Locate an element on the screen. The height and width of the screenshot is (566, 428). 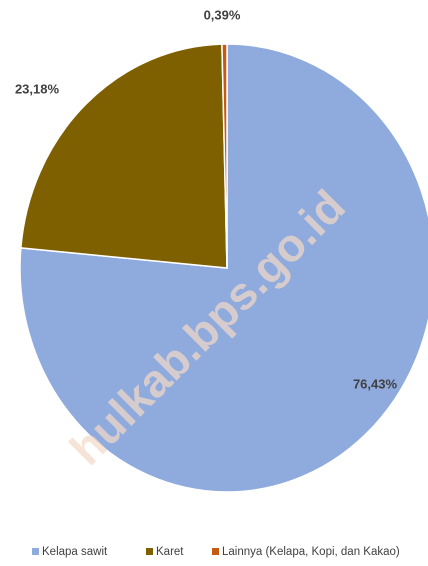
legend-label: Lainnya (Kelapa, Kopi, dan Kakao) is located at coordinates (311, 552).